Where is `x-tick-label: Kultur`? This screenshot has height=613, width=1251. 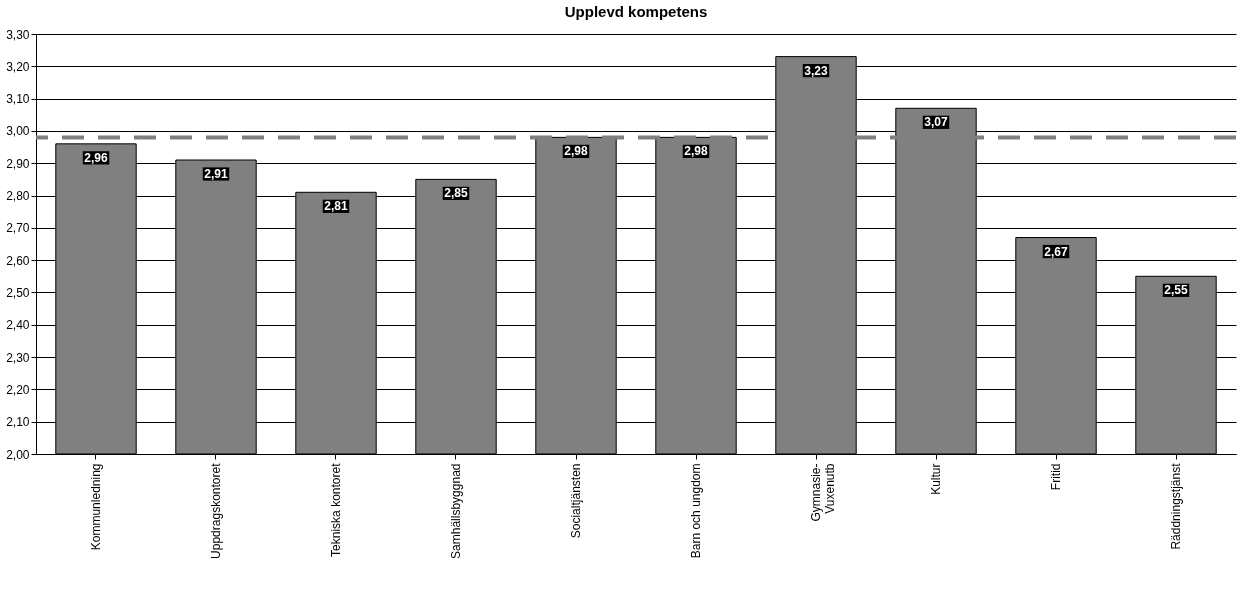 x-tick-label: Kultur is located at coordinates (936, 479).